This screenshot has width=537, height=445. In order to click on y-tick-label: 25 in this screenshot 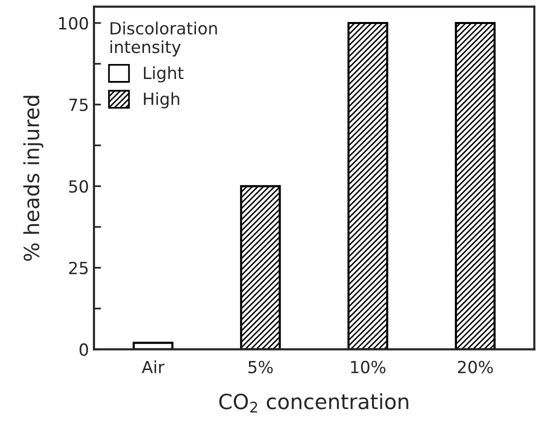, I will do `click(78, 268)`.